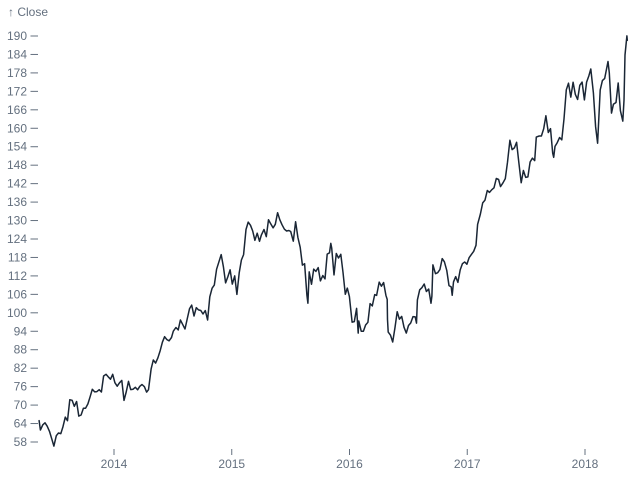 Image resolution: width=640 pixels, height=488 pixels. Describe the element at coordinates (21, 442) in the screenshot. I see `y-tick-label: 58` at that location.